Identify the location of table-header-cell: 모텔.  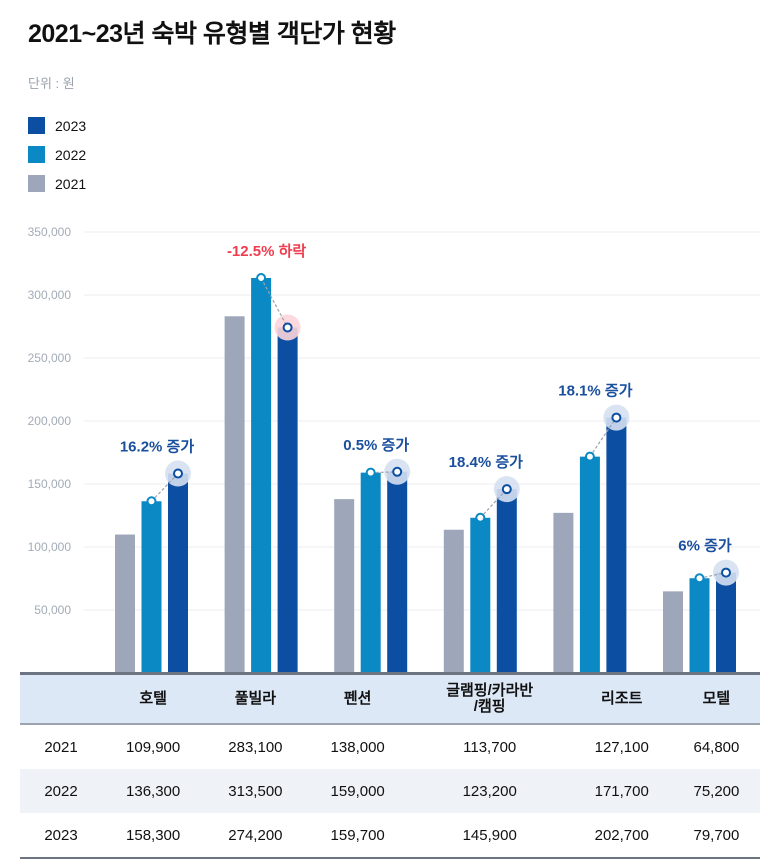
(716, 698).